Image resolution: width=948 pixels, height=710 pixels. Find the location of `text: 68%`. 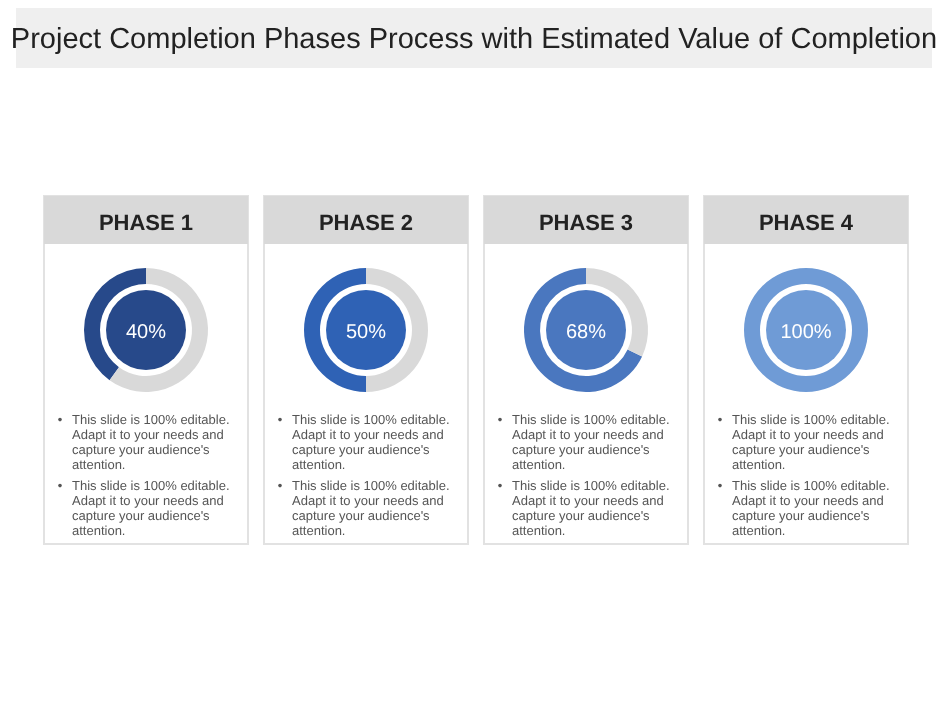

text: 68% is located at coordinates (586, 333).